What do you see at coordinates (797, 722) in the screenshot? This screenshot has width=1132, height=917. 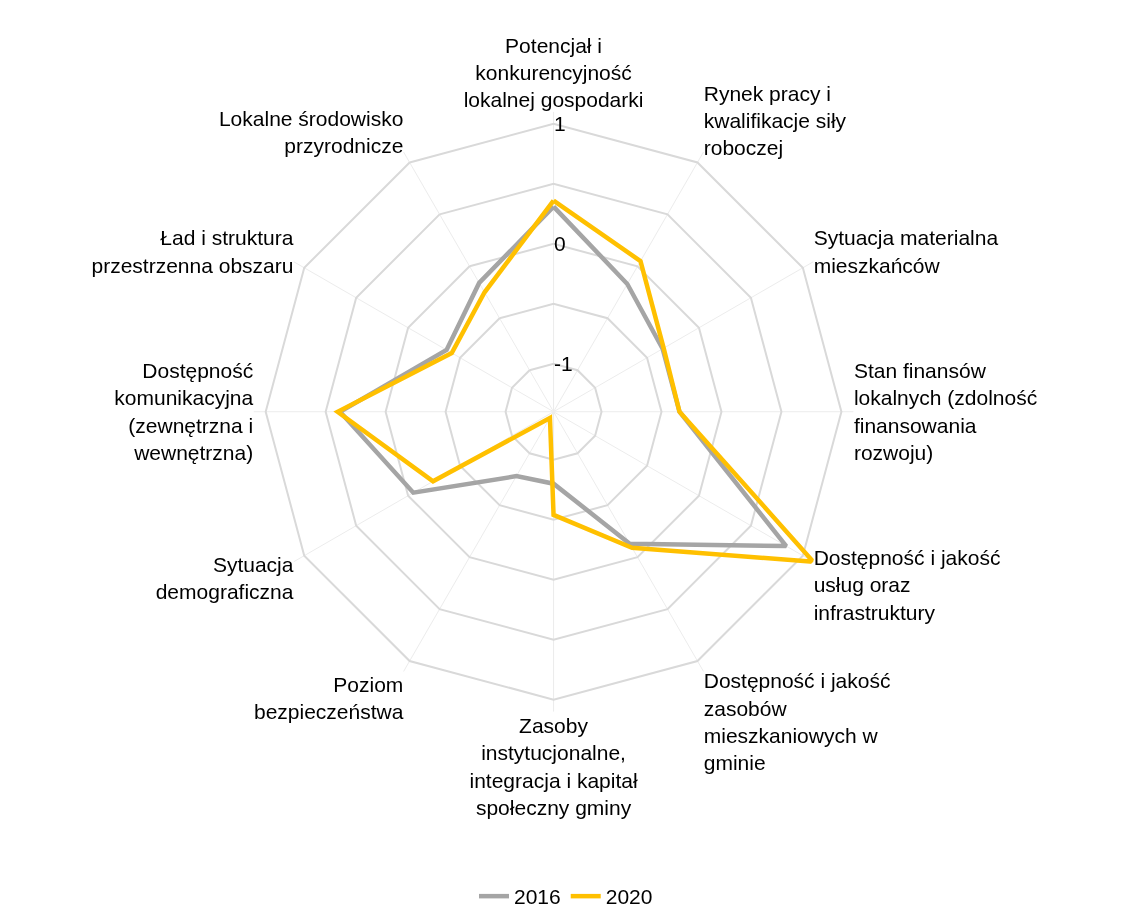 I see `spoke-label: Dostępność i jakość zasobów mieszkaniowych w gminie` at bounding box center [797, 722].